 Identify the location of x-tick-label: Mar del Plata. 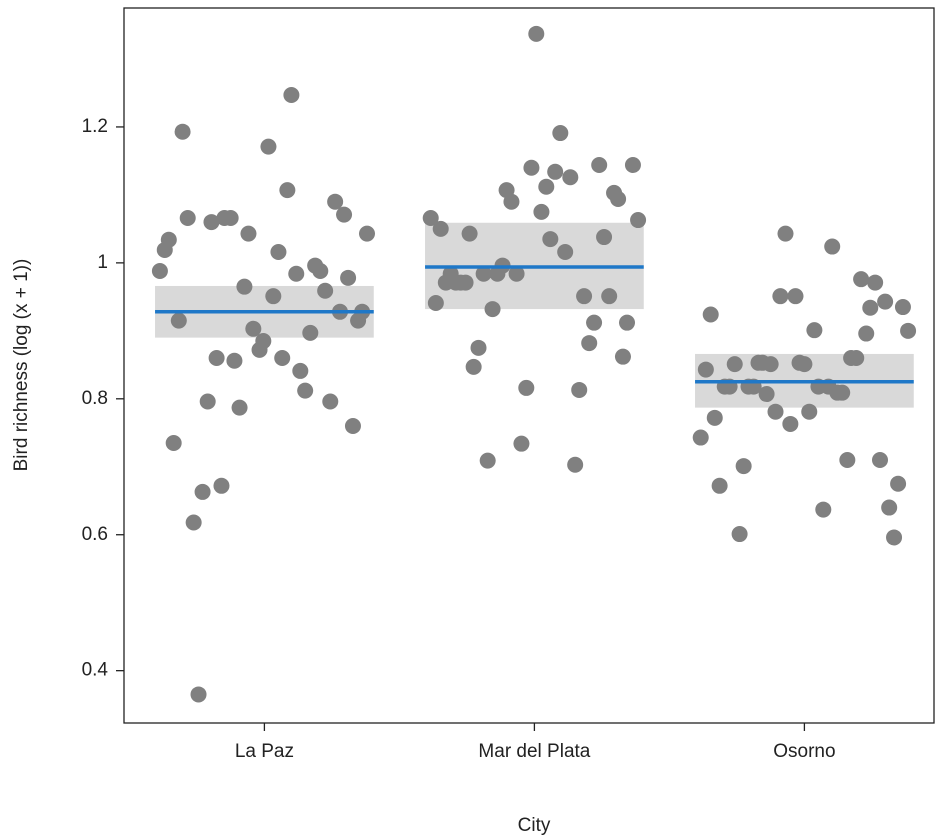
(534, 751).